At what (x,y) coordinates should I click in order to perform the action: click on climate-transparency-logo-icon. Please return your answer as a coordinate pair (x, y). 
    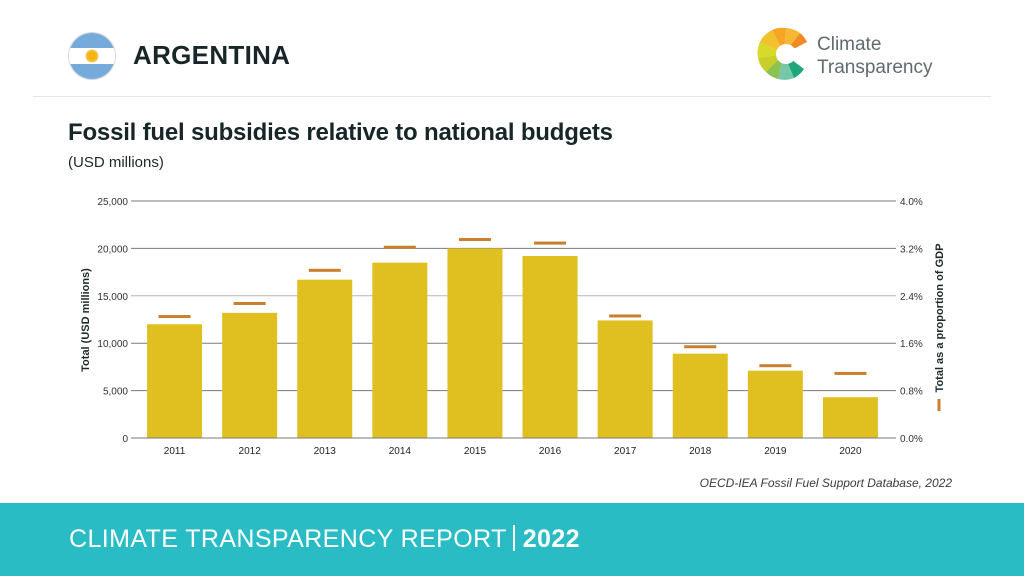
    Looking at the image, I should click on (785, 53).